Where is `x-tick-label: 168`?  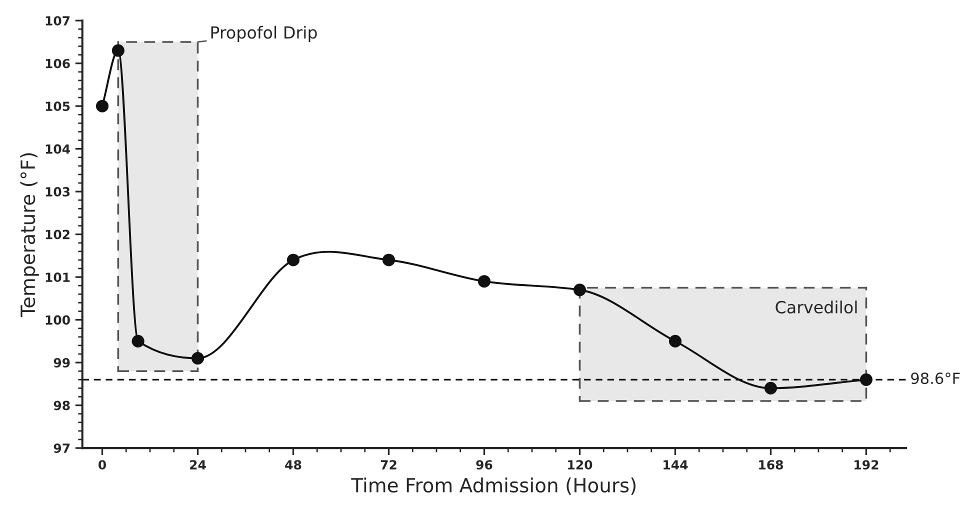 x-tick-label: 168 is located at coordinates (771, 465).